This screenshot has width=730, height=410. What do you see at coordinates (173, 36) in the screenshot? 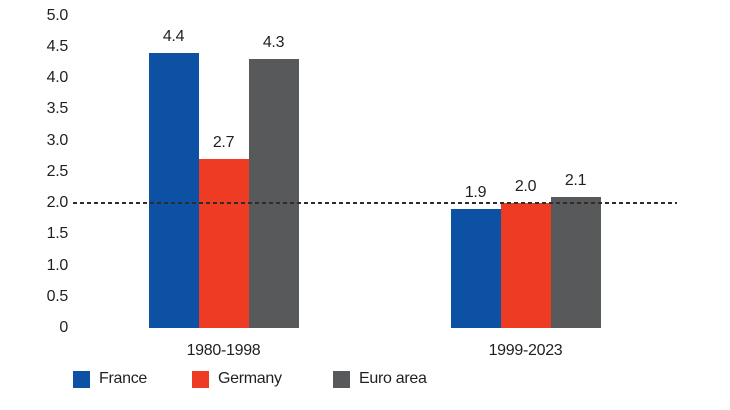
I see `value-label: 4.4` at bounding box center [173, 36].